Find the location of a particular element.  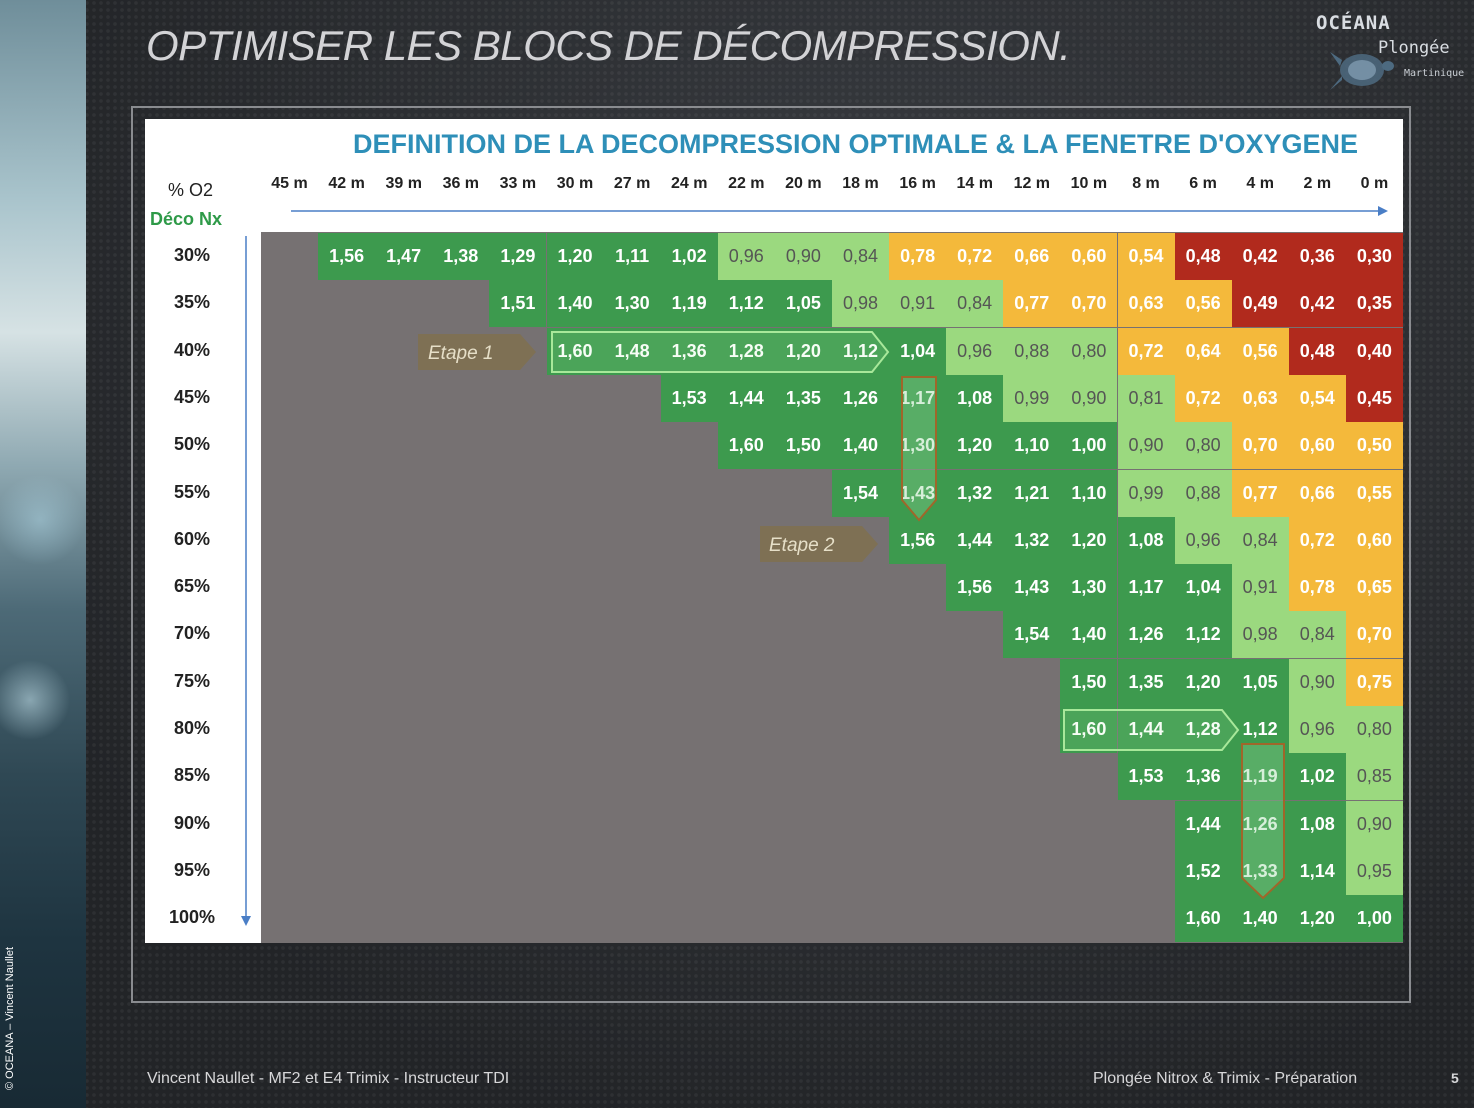

ppo2-cell: 0,80 is located at coordinates (1203, 446).